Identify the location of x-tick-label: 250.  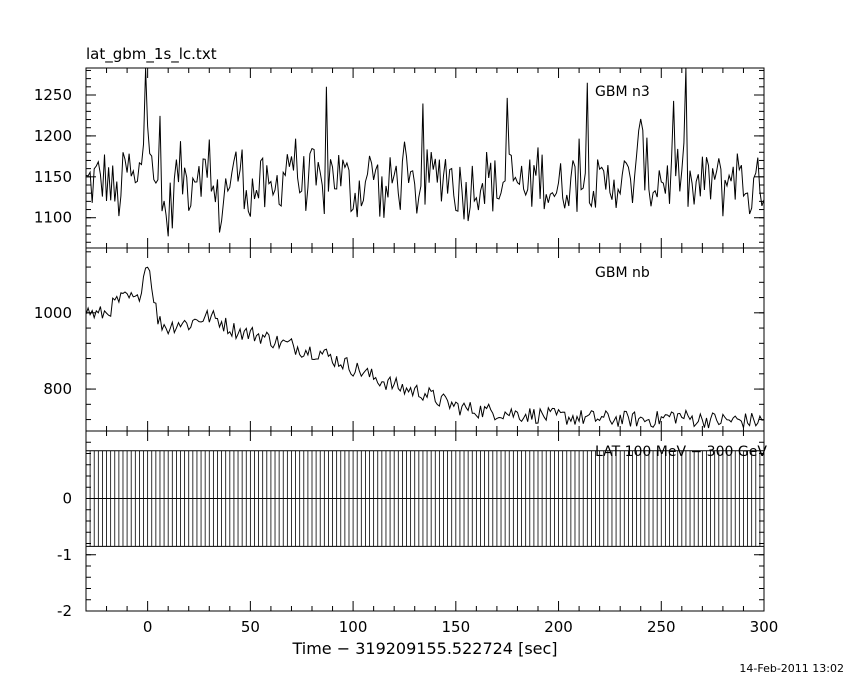
(661, 627).